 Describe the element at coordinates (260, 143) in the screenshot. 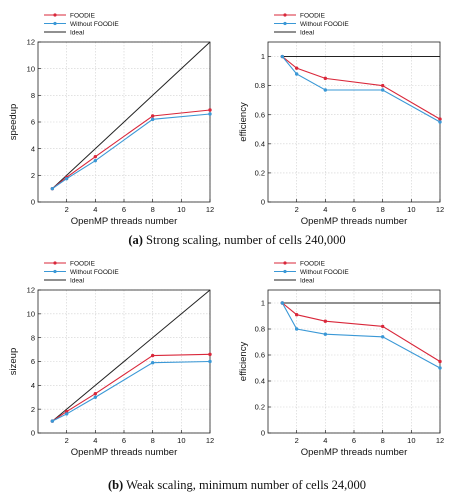

I see `y-tick-label: 0.4` at that location.